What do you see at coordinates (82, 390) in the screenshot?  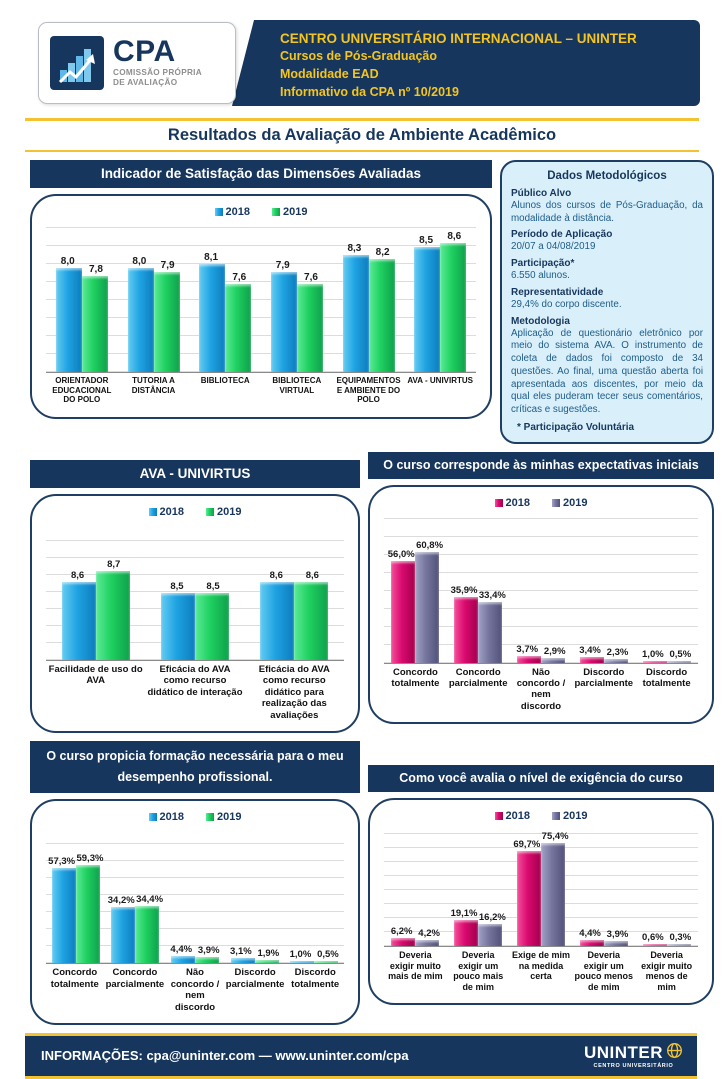 I see `category-label: ORIENTADOR EDUCACIONAL DO POLO` at bounding box center [82, 390].